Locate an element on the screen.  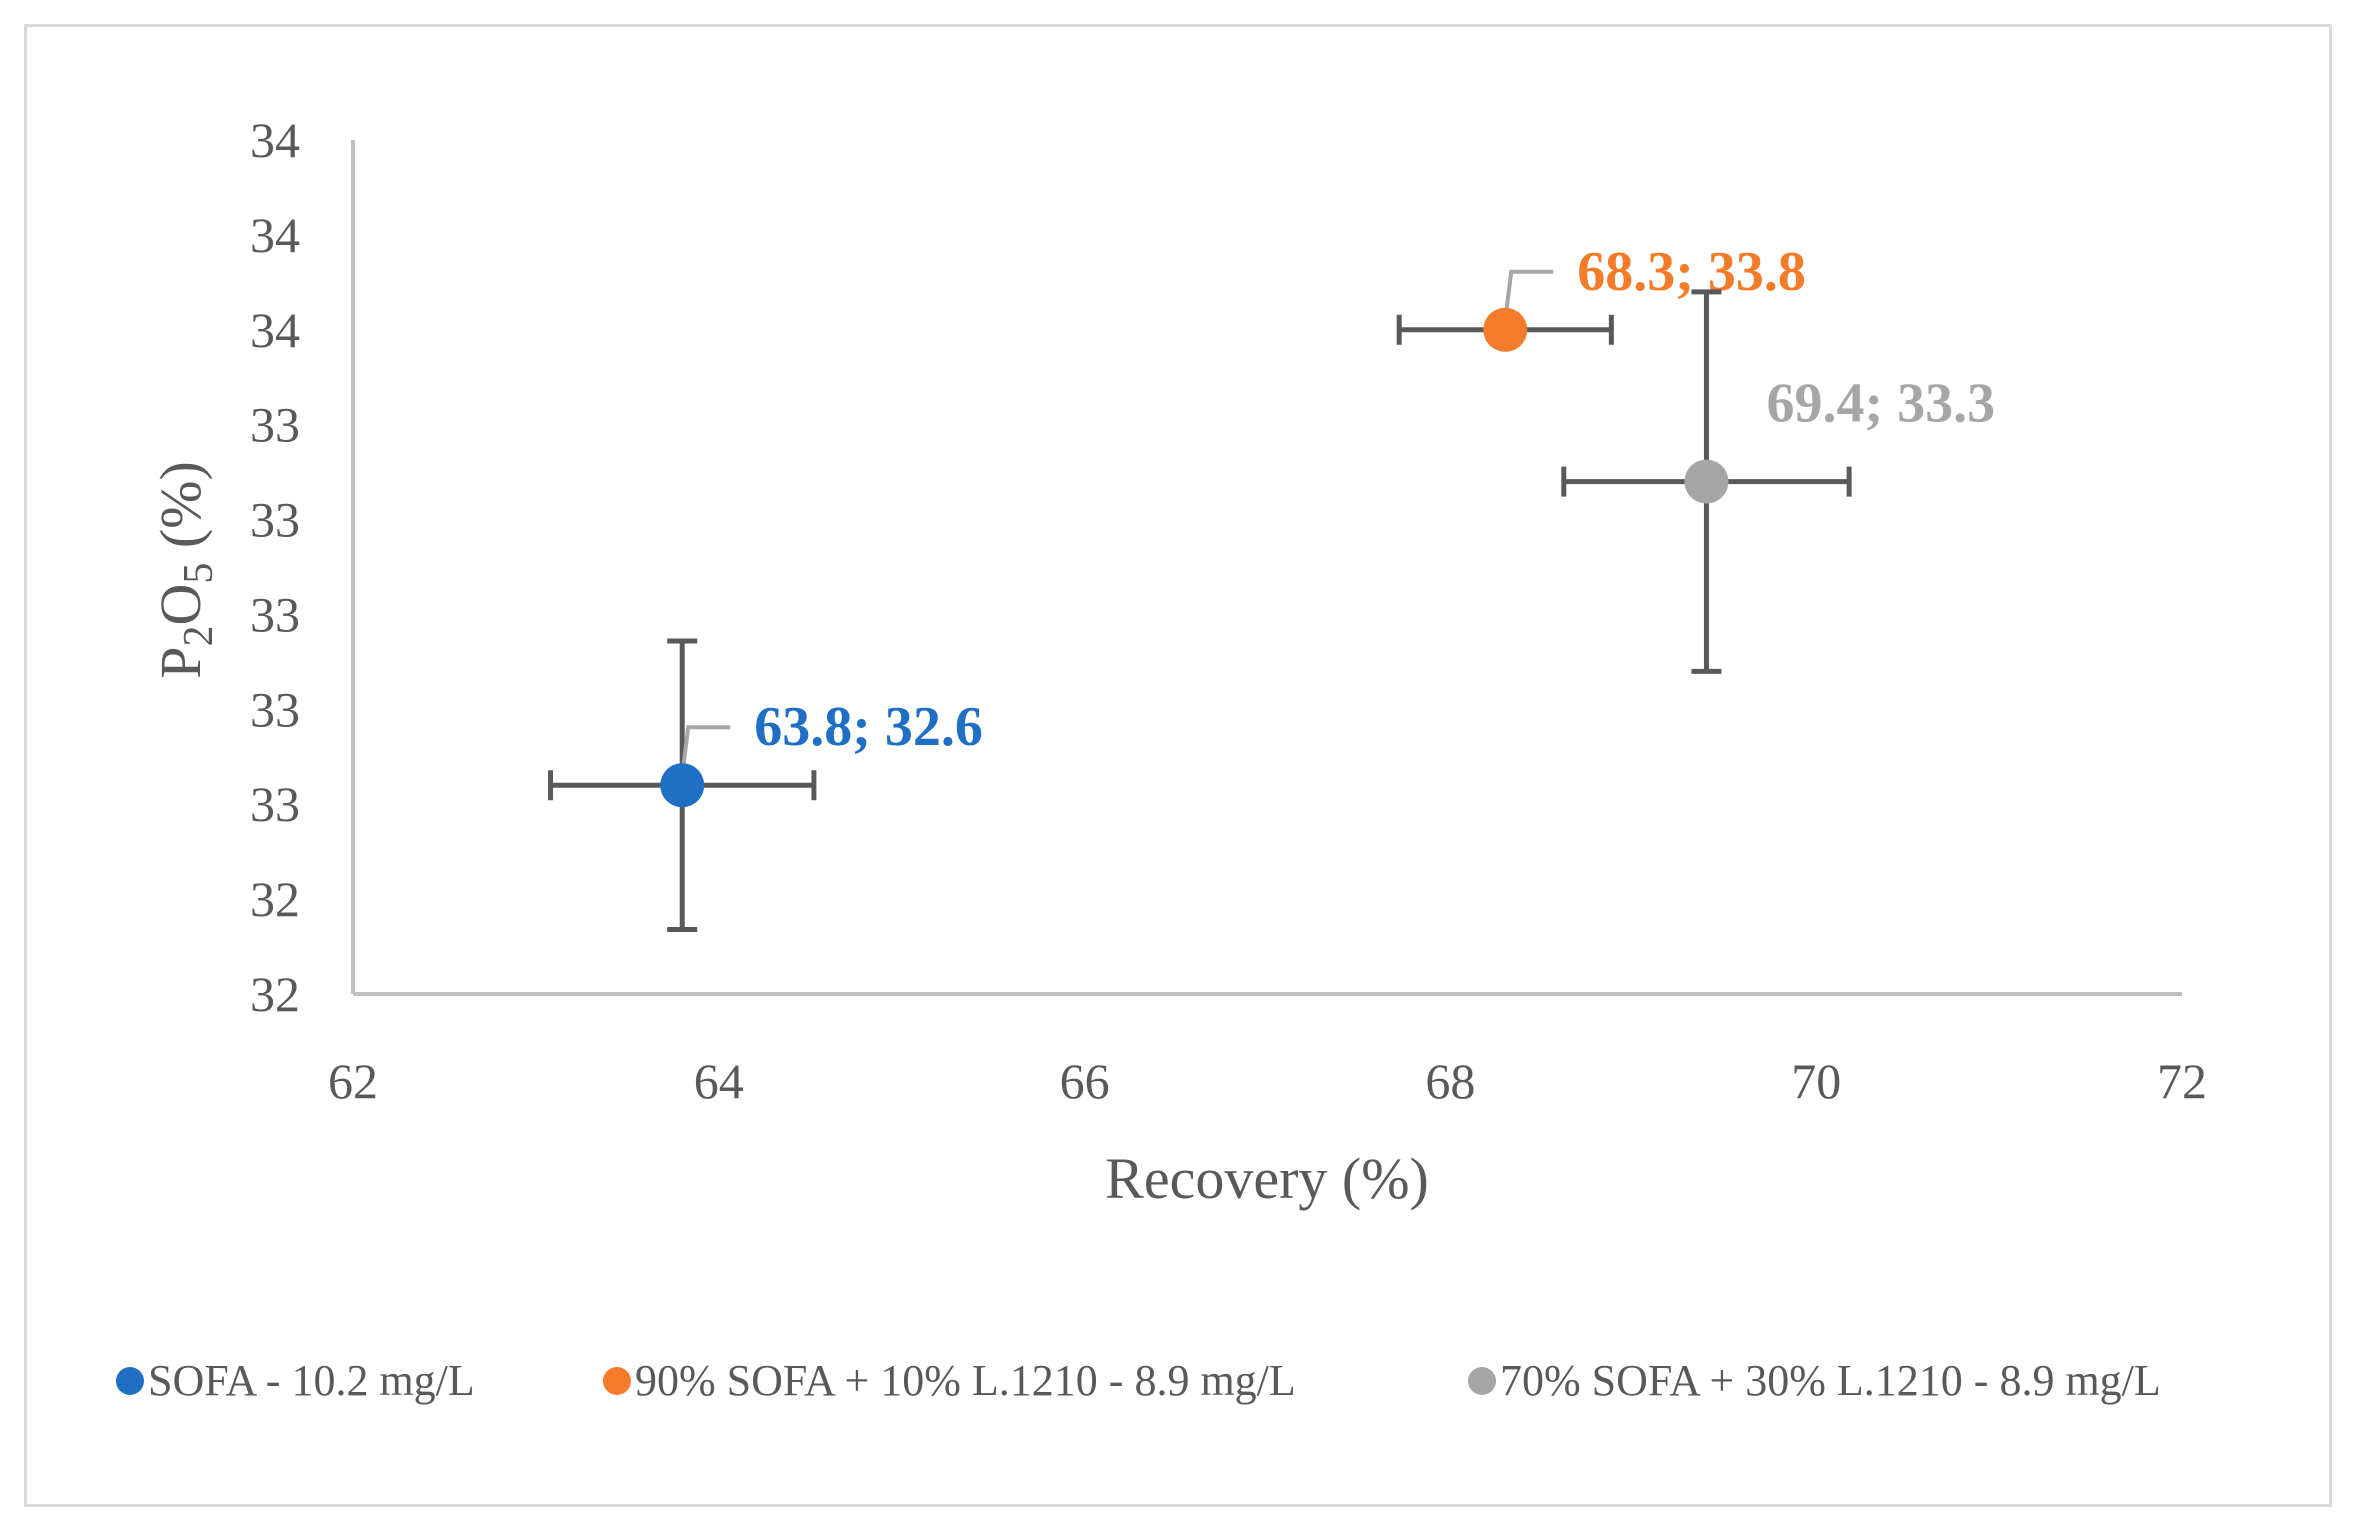
legend-item: 90% SOFA + 10% L.1210 - 8.9 mg/L is located at coordinates (949, 1380).